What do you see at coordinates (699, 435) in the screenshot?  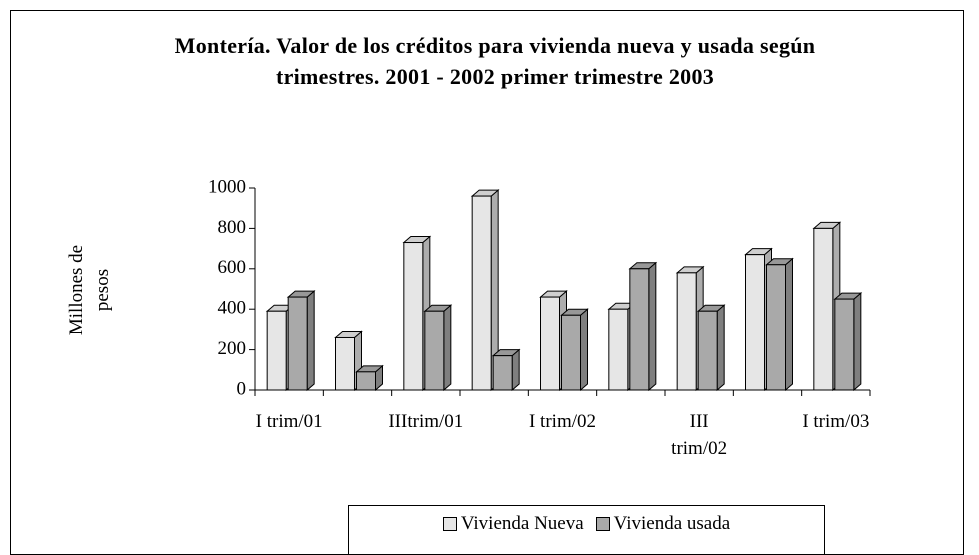 I see `x-tick-label: III trim/02` at bounding box center [699, 435].